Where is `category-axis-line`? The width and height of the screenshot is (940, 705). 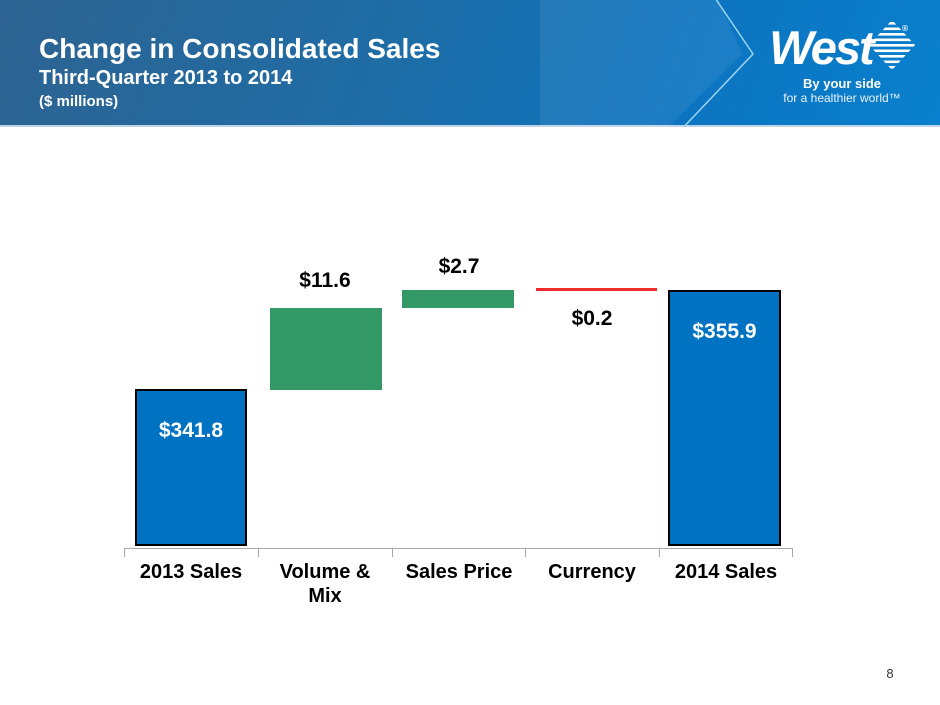
category-axis-line is located at coordinates (458, 548).